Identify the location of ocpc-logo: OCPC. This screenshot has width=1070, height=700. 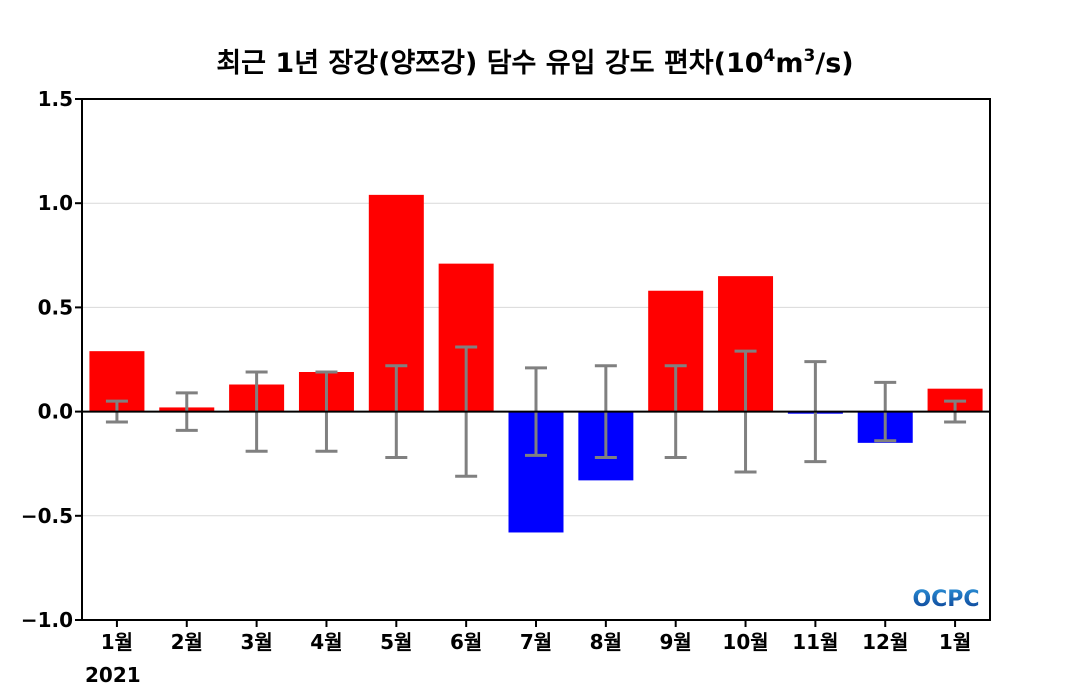
(945, 599).